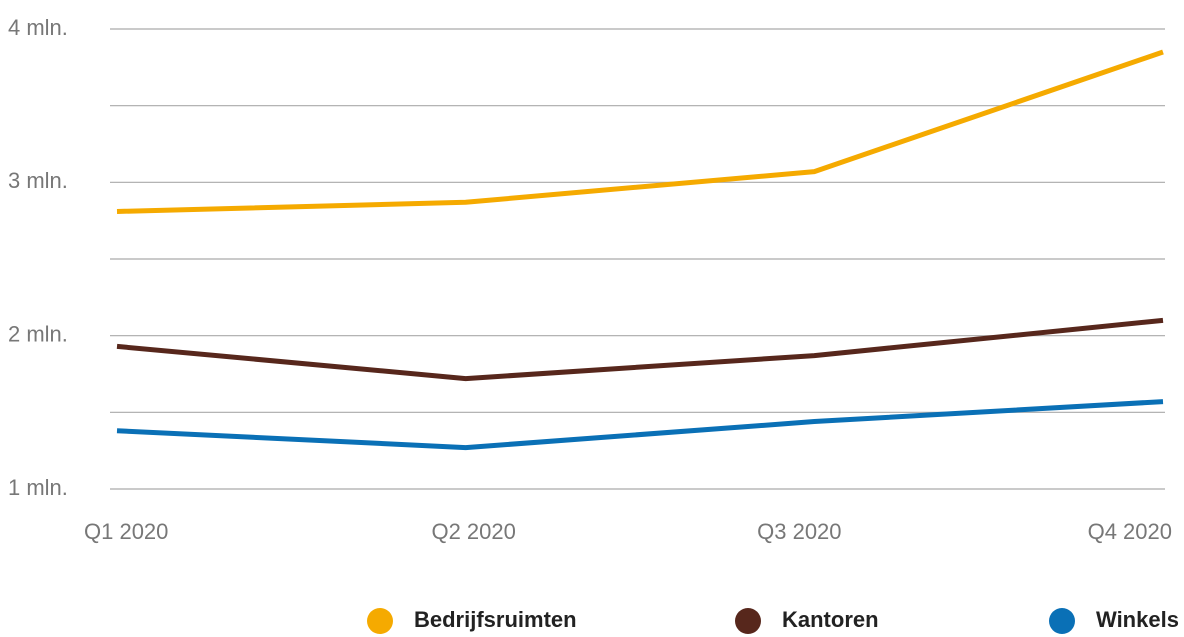 The image size is (1184, 637). I want to click on y-tick-label: 2 mln., so click(38, 333).